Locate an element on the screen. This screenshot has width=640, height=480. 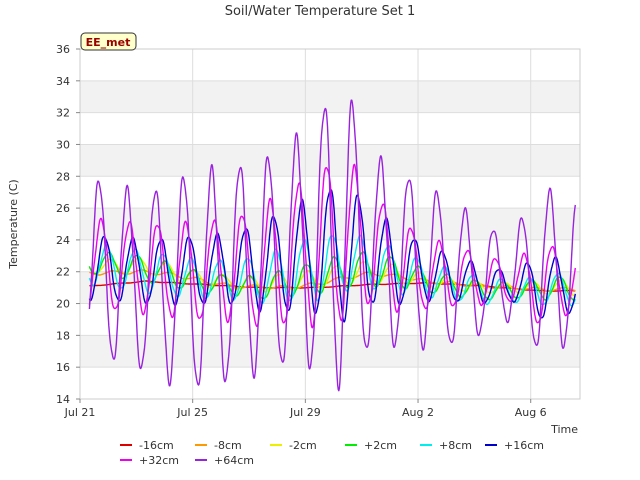
y-tick-label: 36 is located at coordinates (63, 49).